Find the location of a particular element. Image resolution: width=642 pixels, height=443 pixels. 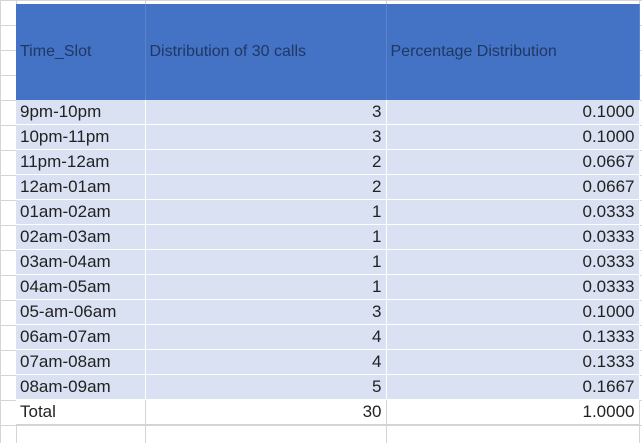

table-row: 02am-03am 1 0.0333 is located at coordinates (328, 237).